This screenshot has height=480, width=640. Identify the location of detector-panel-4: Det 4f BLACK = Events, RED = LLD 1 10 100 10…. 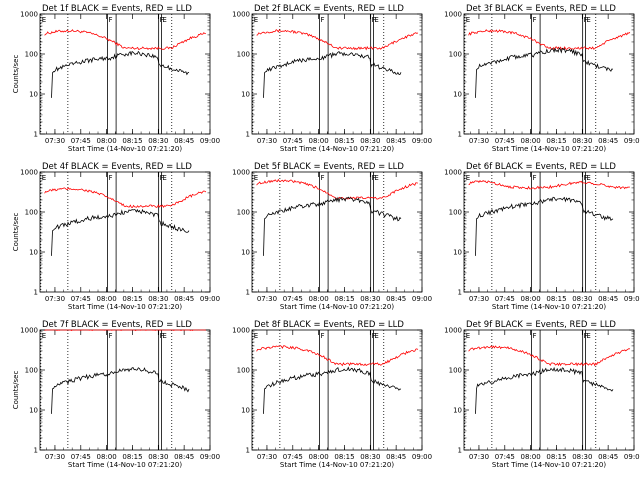
(116, 236).